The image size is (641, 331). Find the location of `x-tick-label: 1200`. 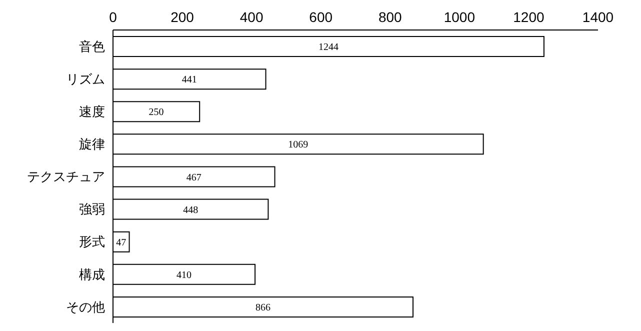

x-tick-label: 1200 is located at coordinates (528, 17).